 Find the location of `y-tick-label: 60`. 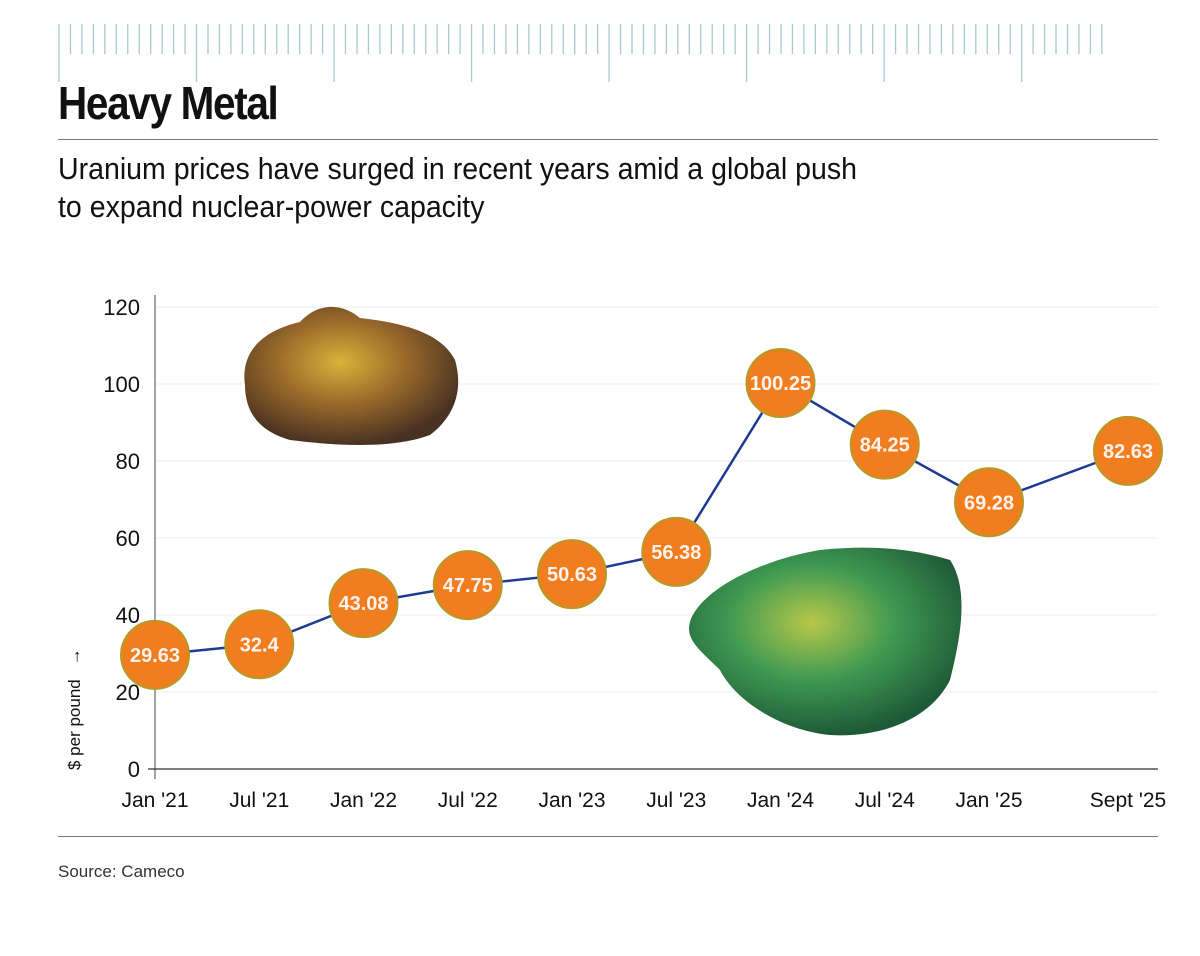

y-tick-label: 60 is located at coordinates (128, 538).